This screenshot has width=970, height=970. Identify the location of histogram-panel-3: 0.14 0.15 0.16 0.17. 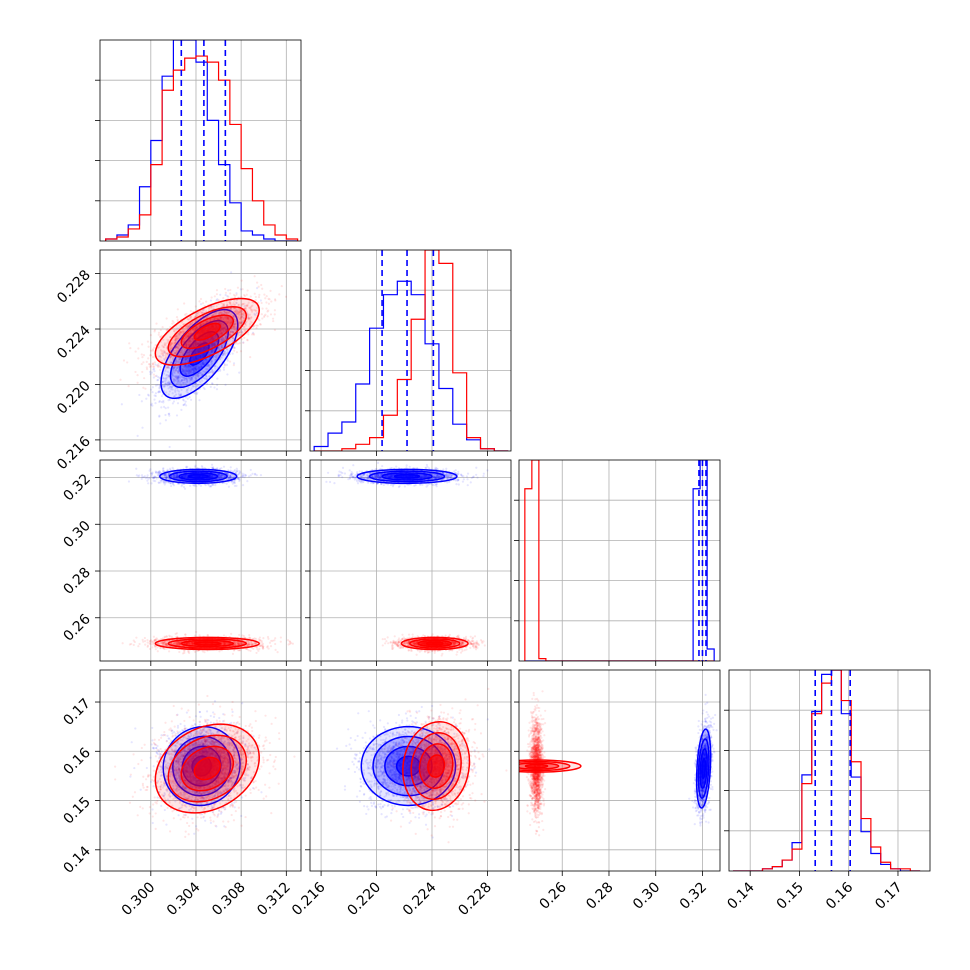
(827, 791).